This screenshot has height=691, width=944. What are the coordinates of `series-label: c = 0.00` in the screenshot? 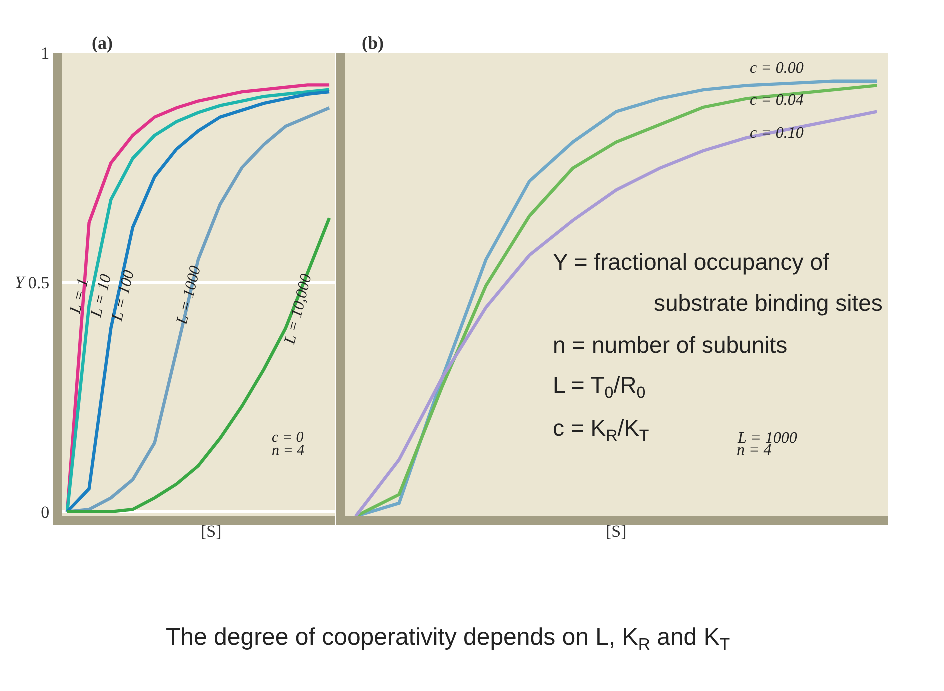 It's located at (777, 68).